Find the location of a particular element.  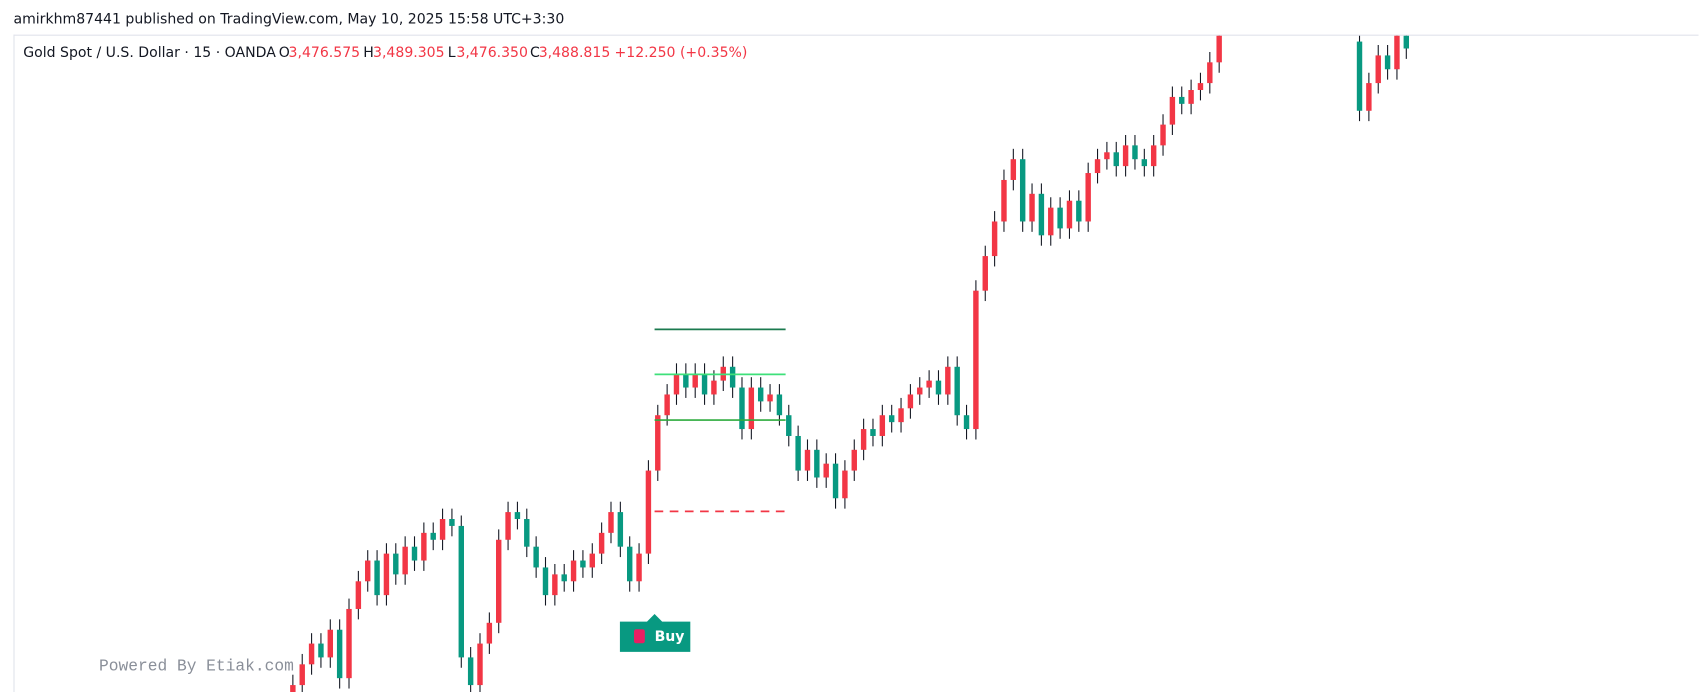

signal-icon is located at coordinates (639, 636).